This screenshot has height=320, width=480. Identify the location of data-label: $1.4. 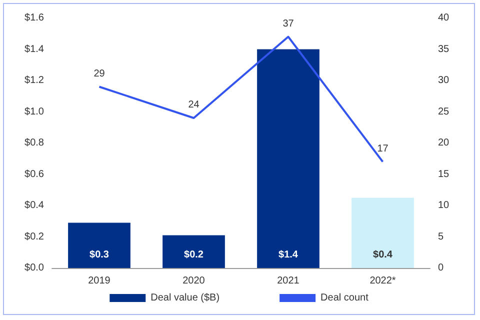
(288, 255).